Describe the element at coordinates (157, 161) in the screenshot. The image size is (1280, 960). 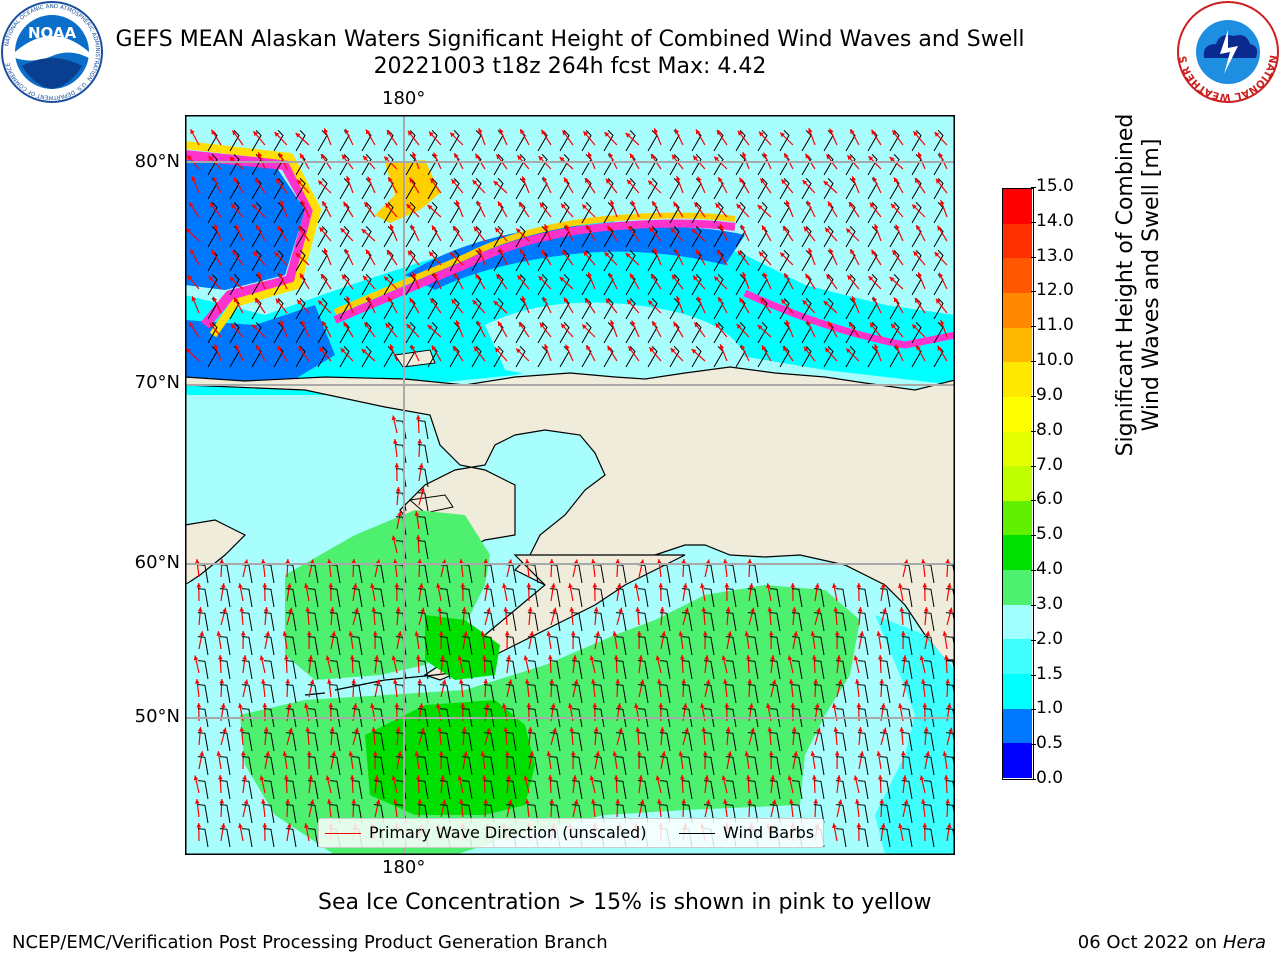
I see `lat-label-80n: 80°N` at that location.